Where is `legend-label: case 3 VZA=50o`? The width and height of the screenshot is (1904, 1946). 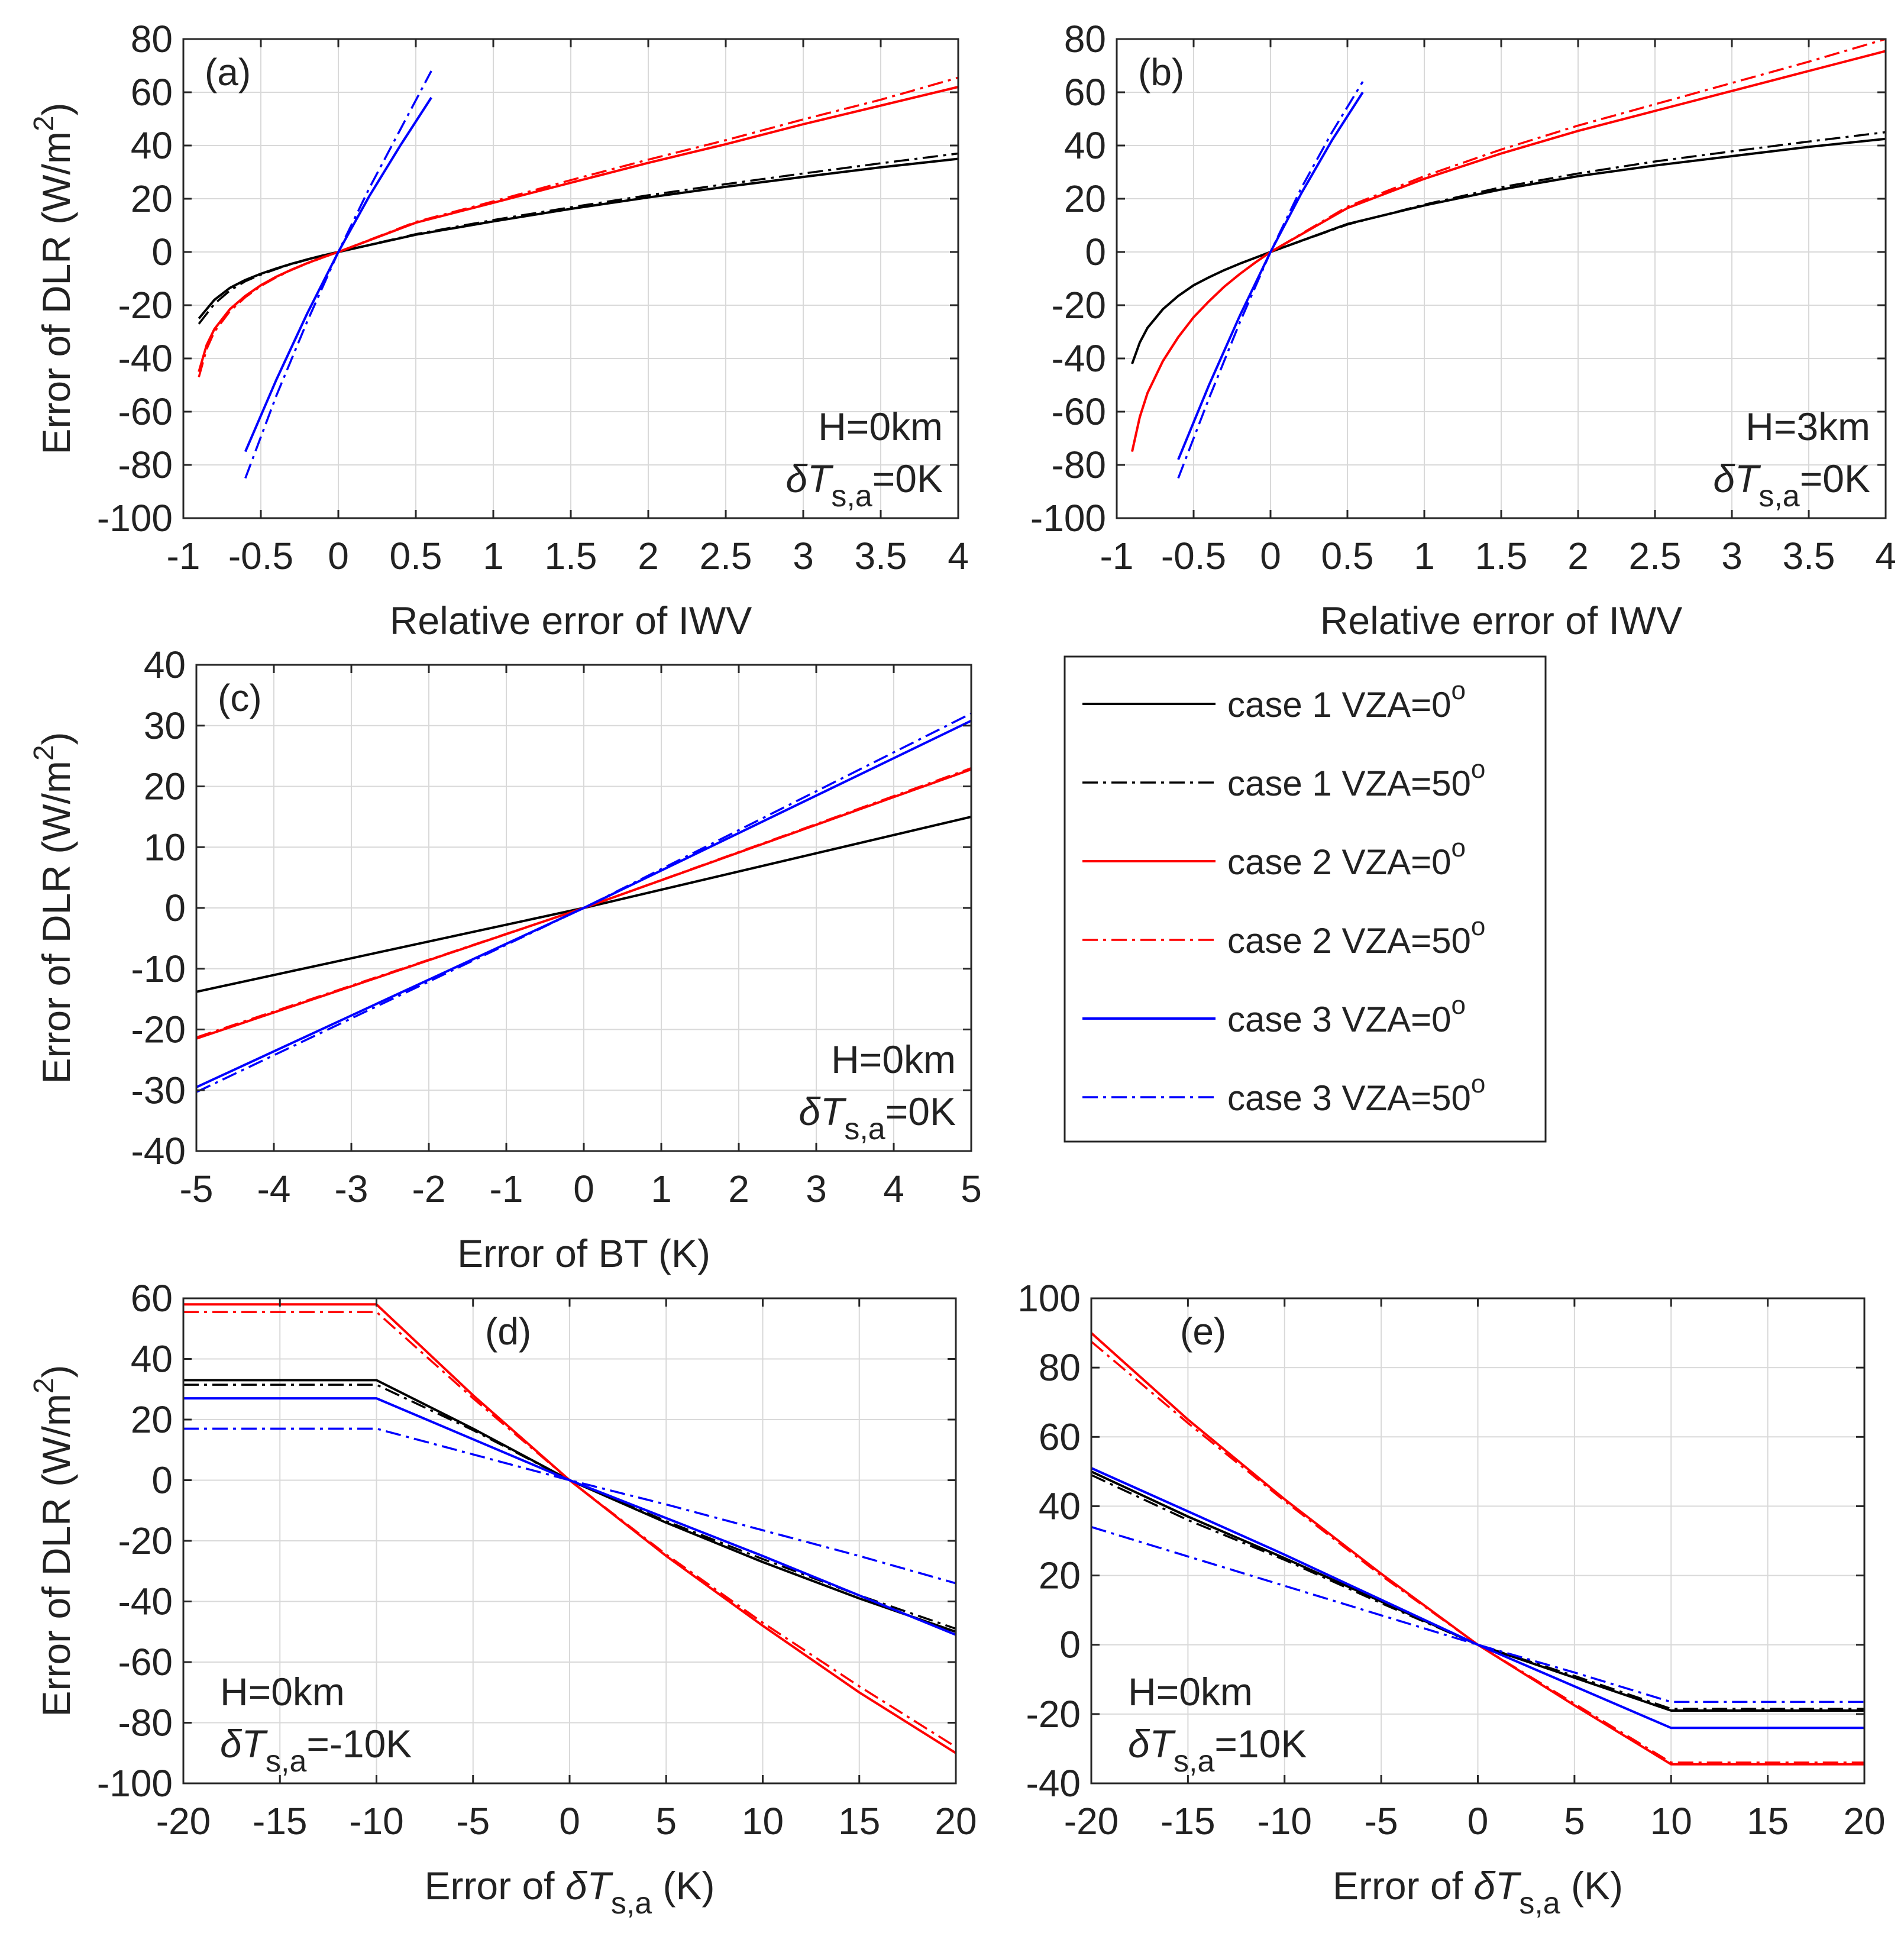 legend-label: case 3 VZA=50o is located at coordinates (1356, 1093).